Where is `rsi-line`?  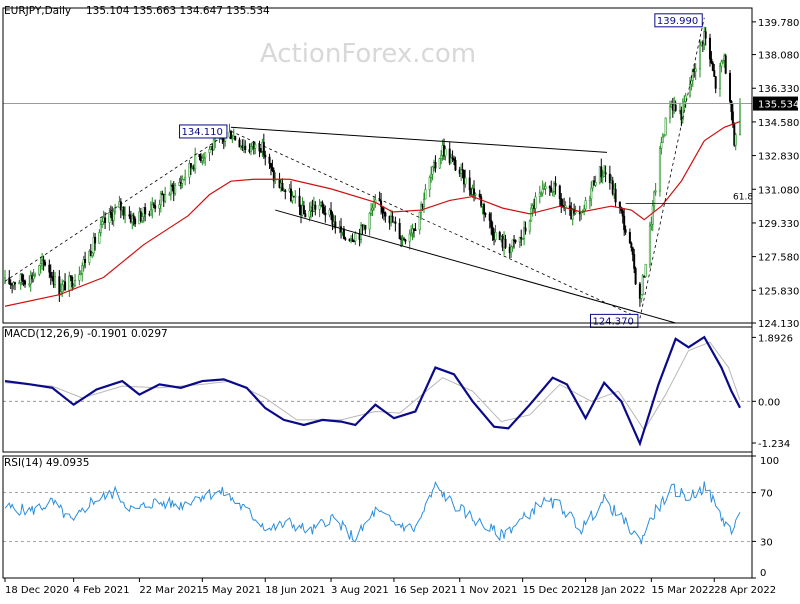 rsi-line is located at coordinates (372, 512).